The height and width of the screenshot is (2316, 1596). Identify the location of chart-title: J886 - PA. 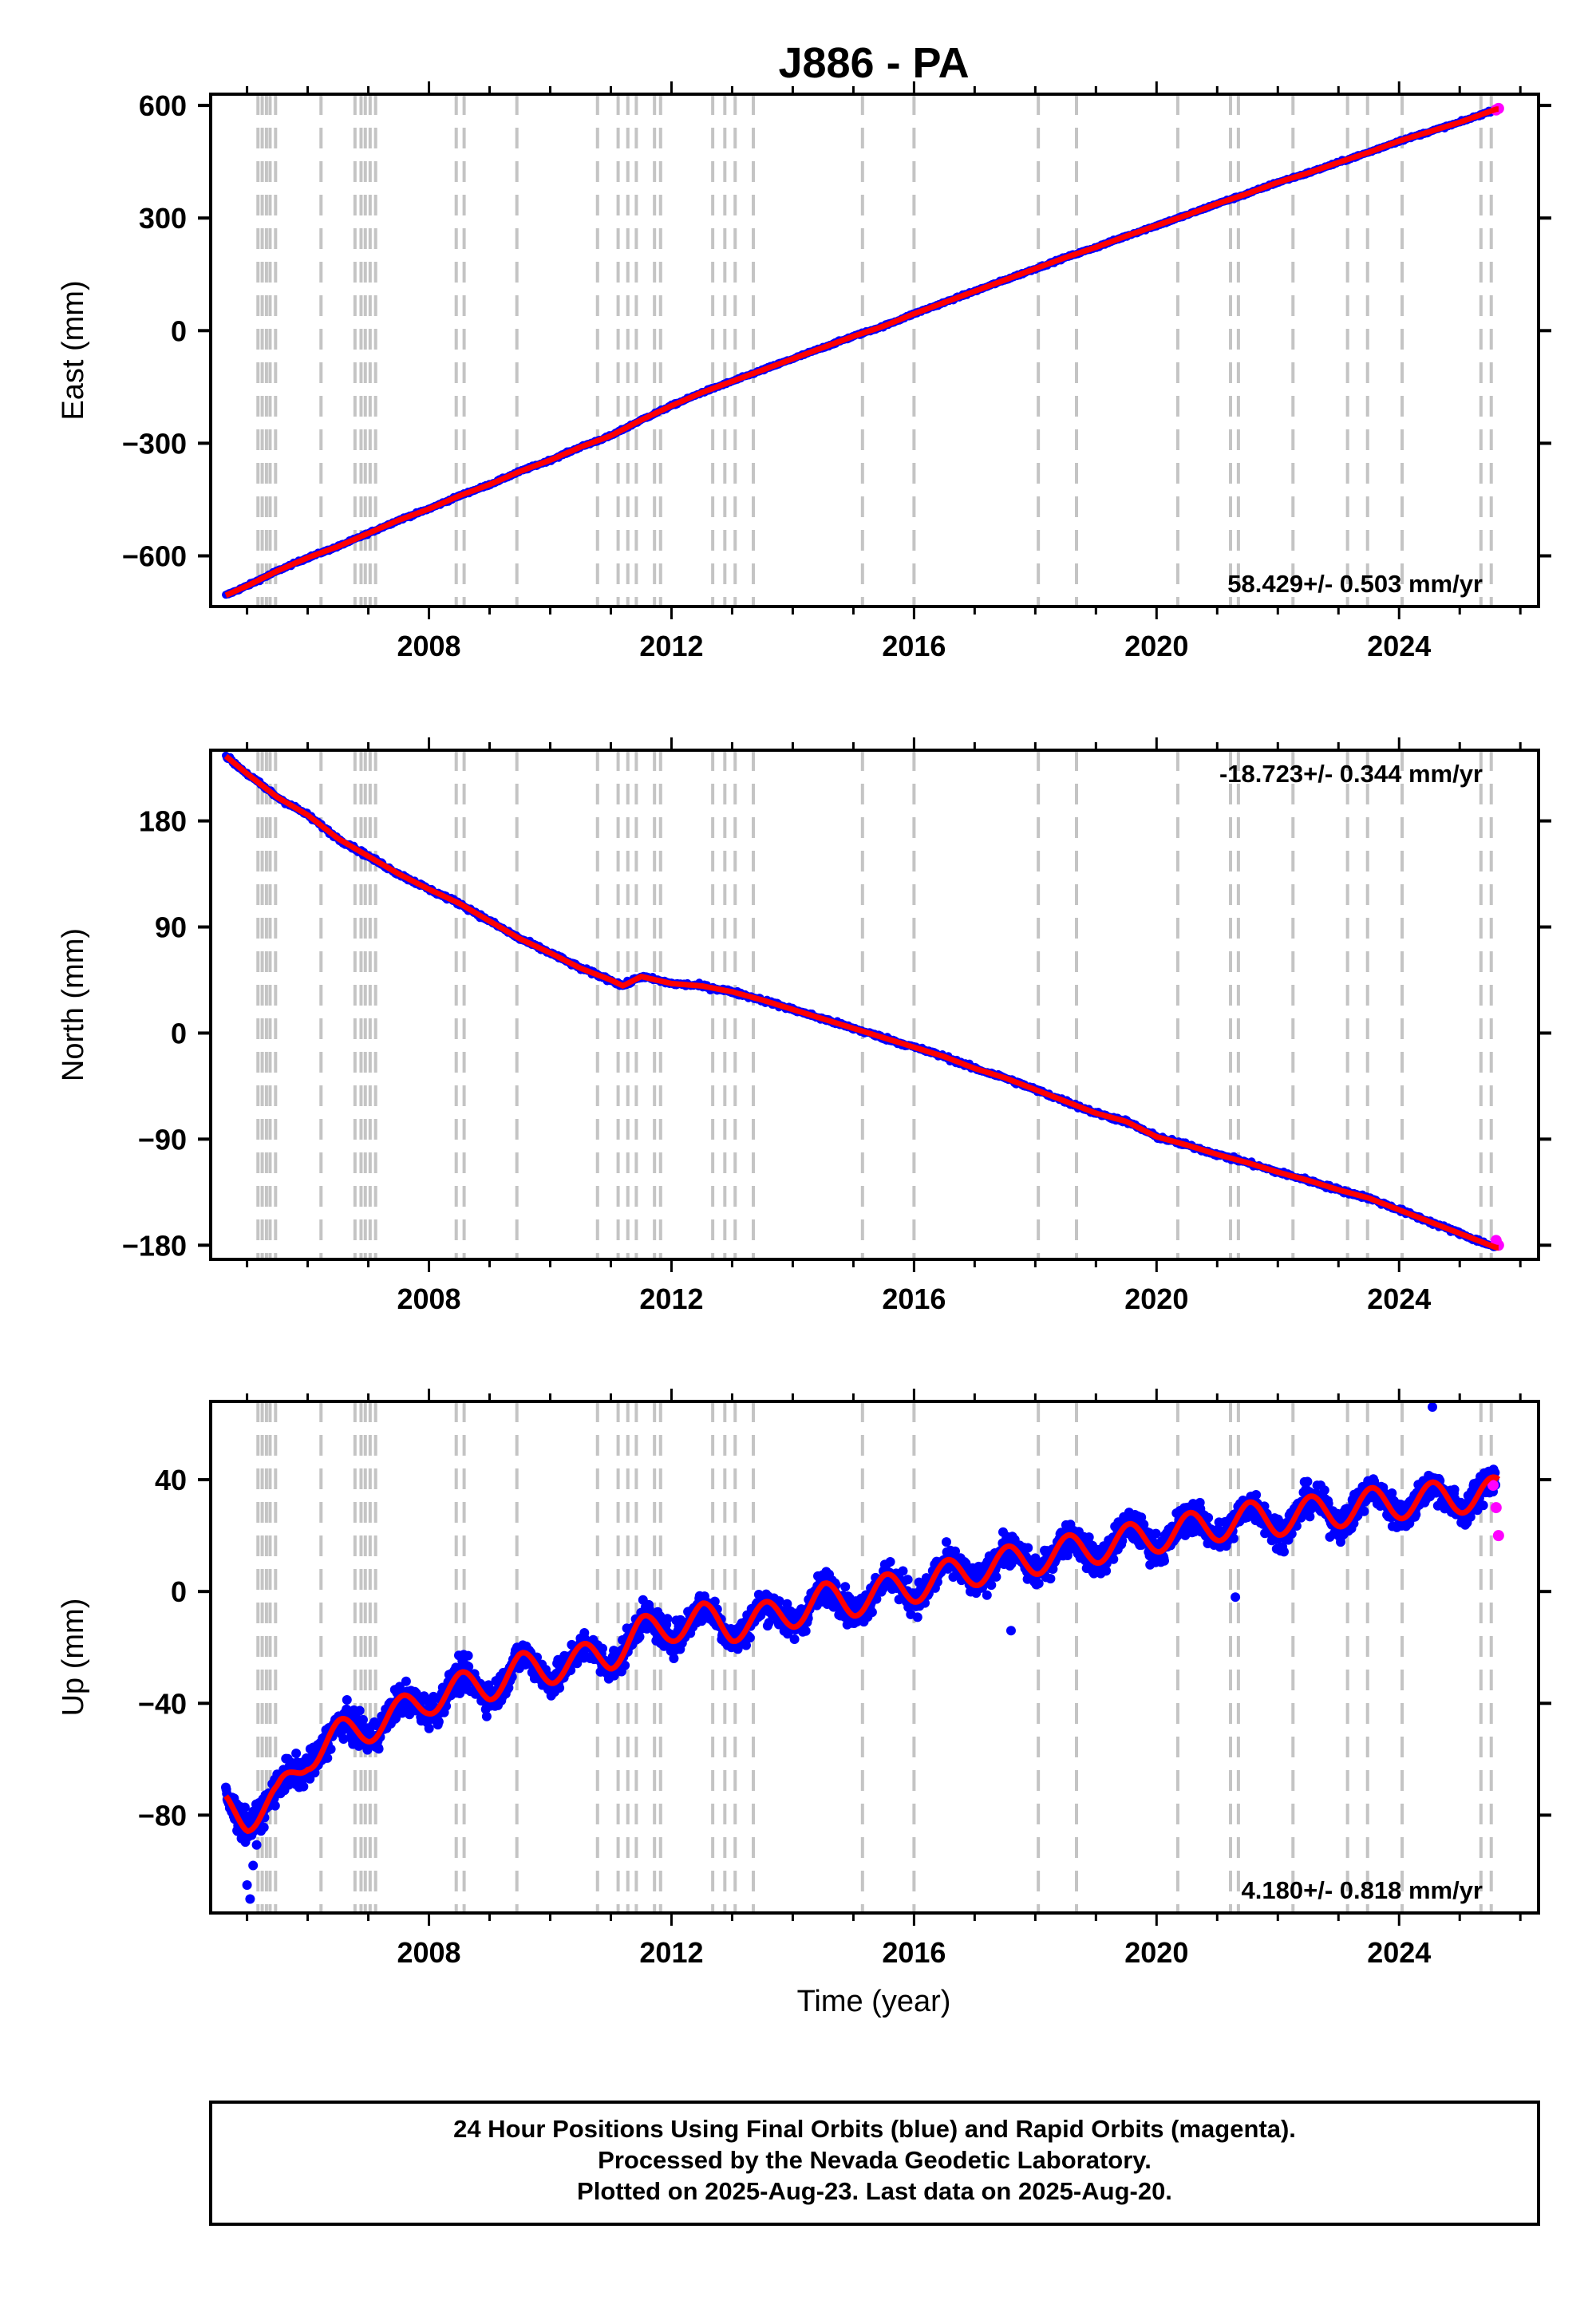
(873, 63).